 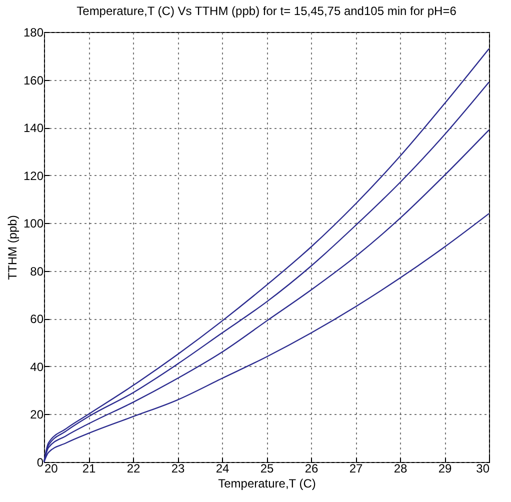 What do you see at coordinates (51, 469) in the screenshot?
I see `x-tick-label: 20` at bounding box center [51, 469].